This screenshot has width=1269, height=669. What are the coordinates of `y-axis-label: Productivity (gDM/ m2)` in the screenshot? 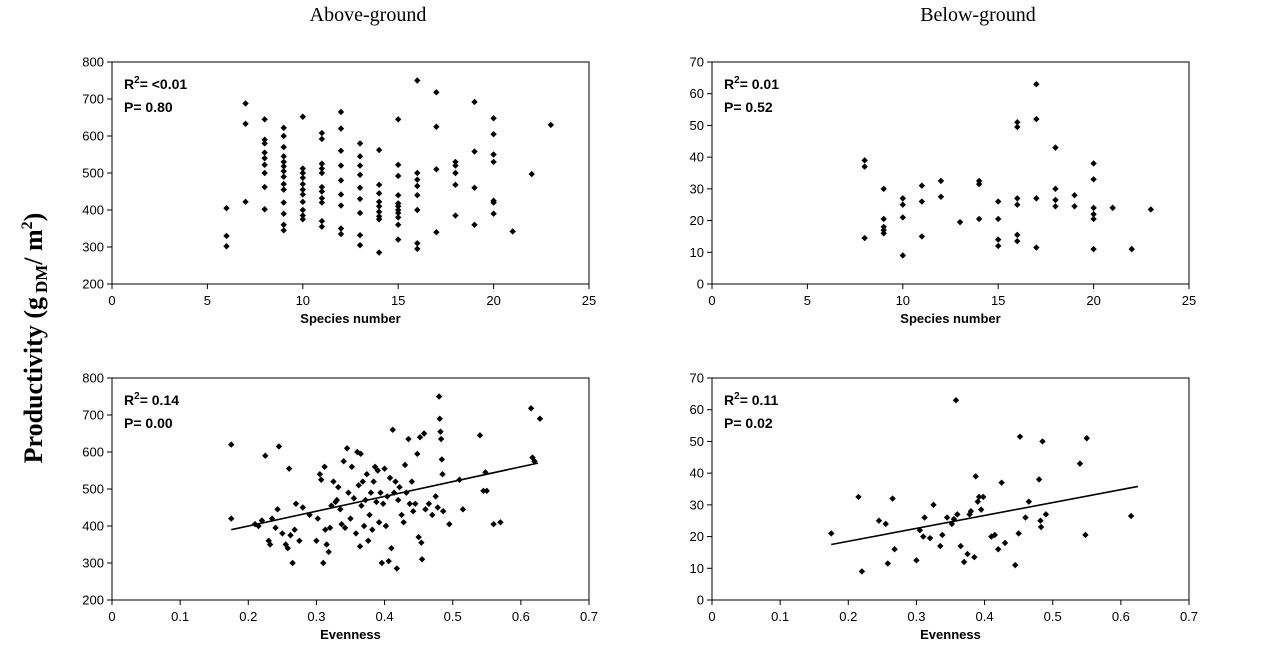 It's located at (30, 332).